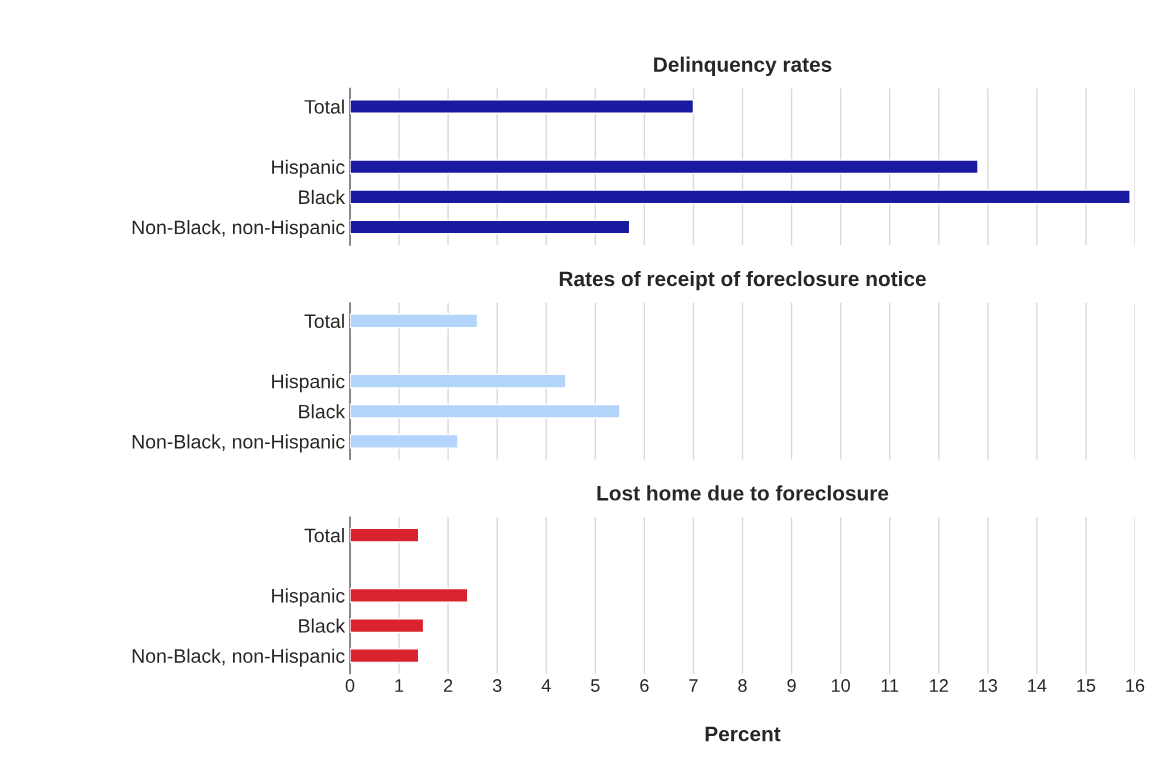  Describe the element at coordinates (693, 685) in the screenshot. I see `x-tick-label: 7` at that location.